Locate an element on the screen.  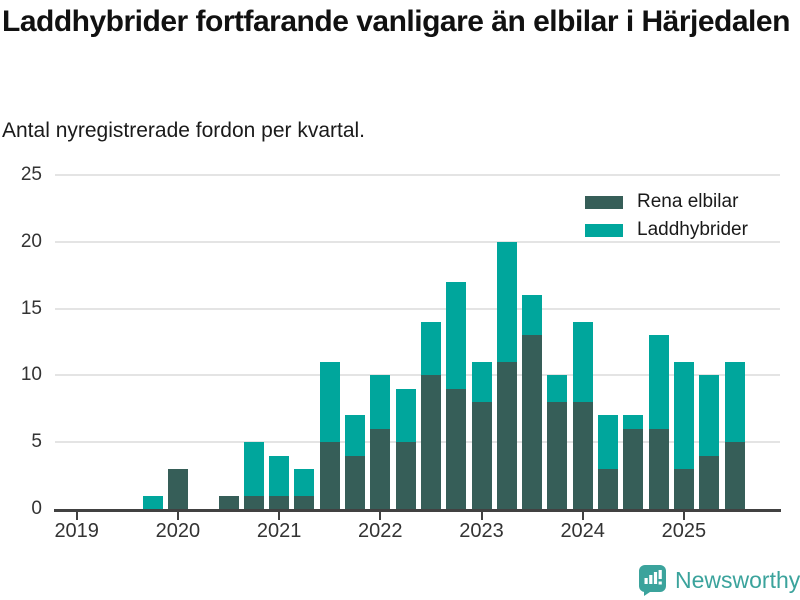
x-tick-2020 is located at coordinates (177, 516).